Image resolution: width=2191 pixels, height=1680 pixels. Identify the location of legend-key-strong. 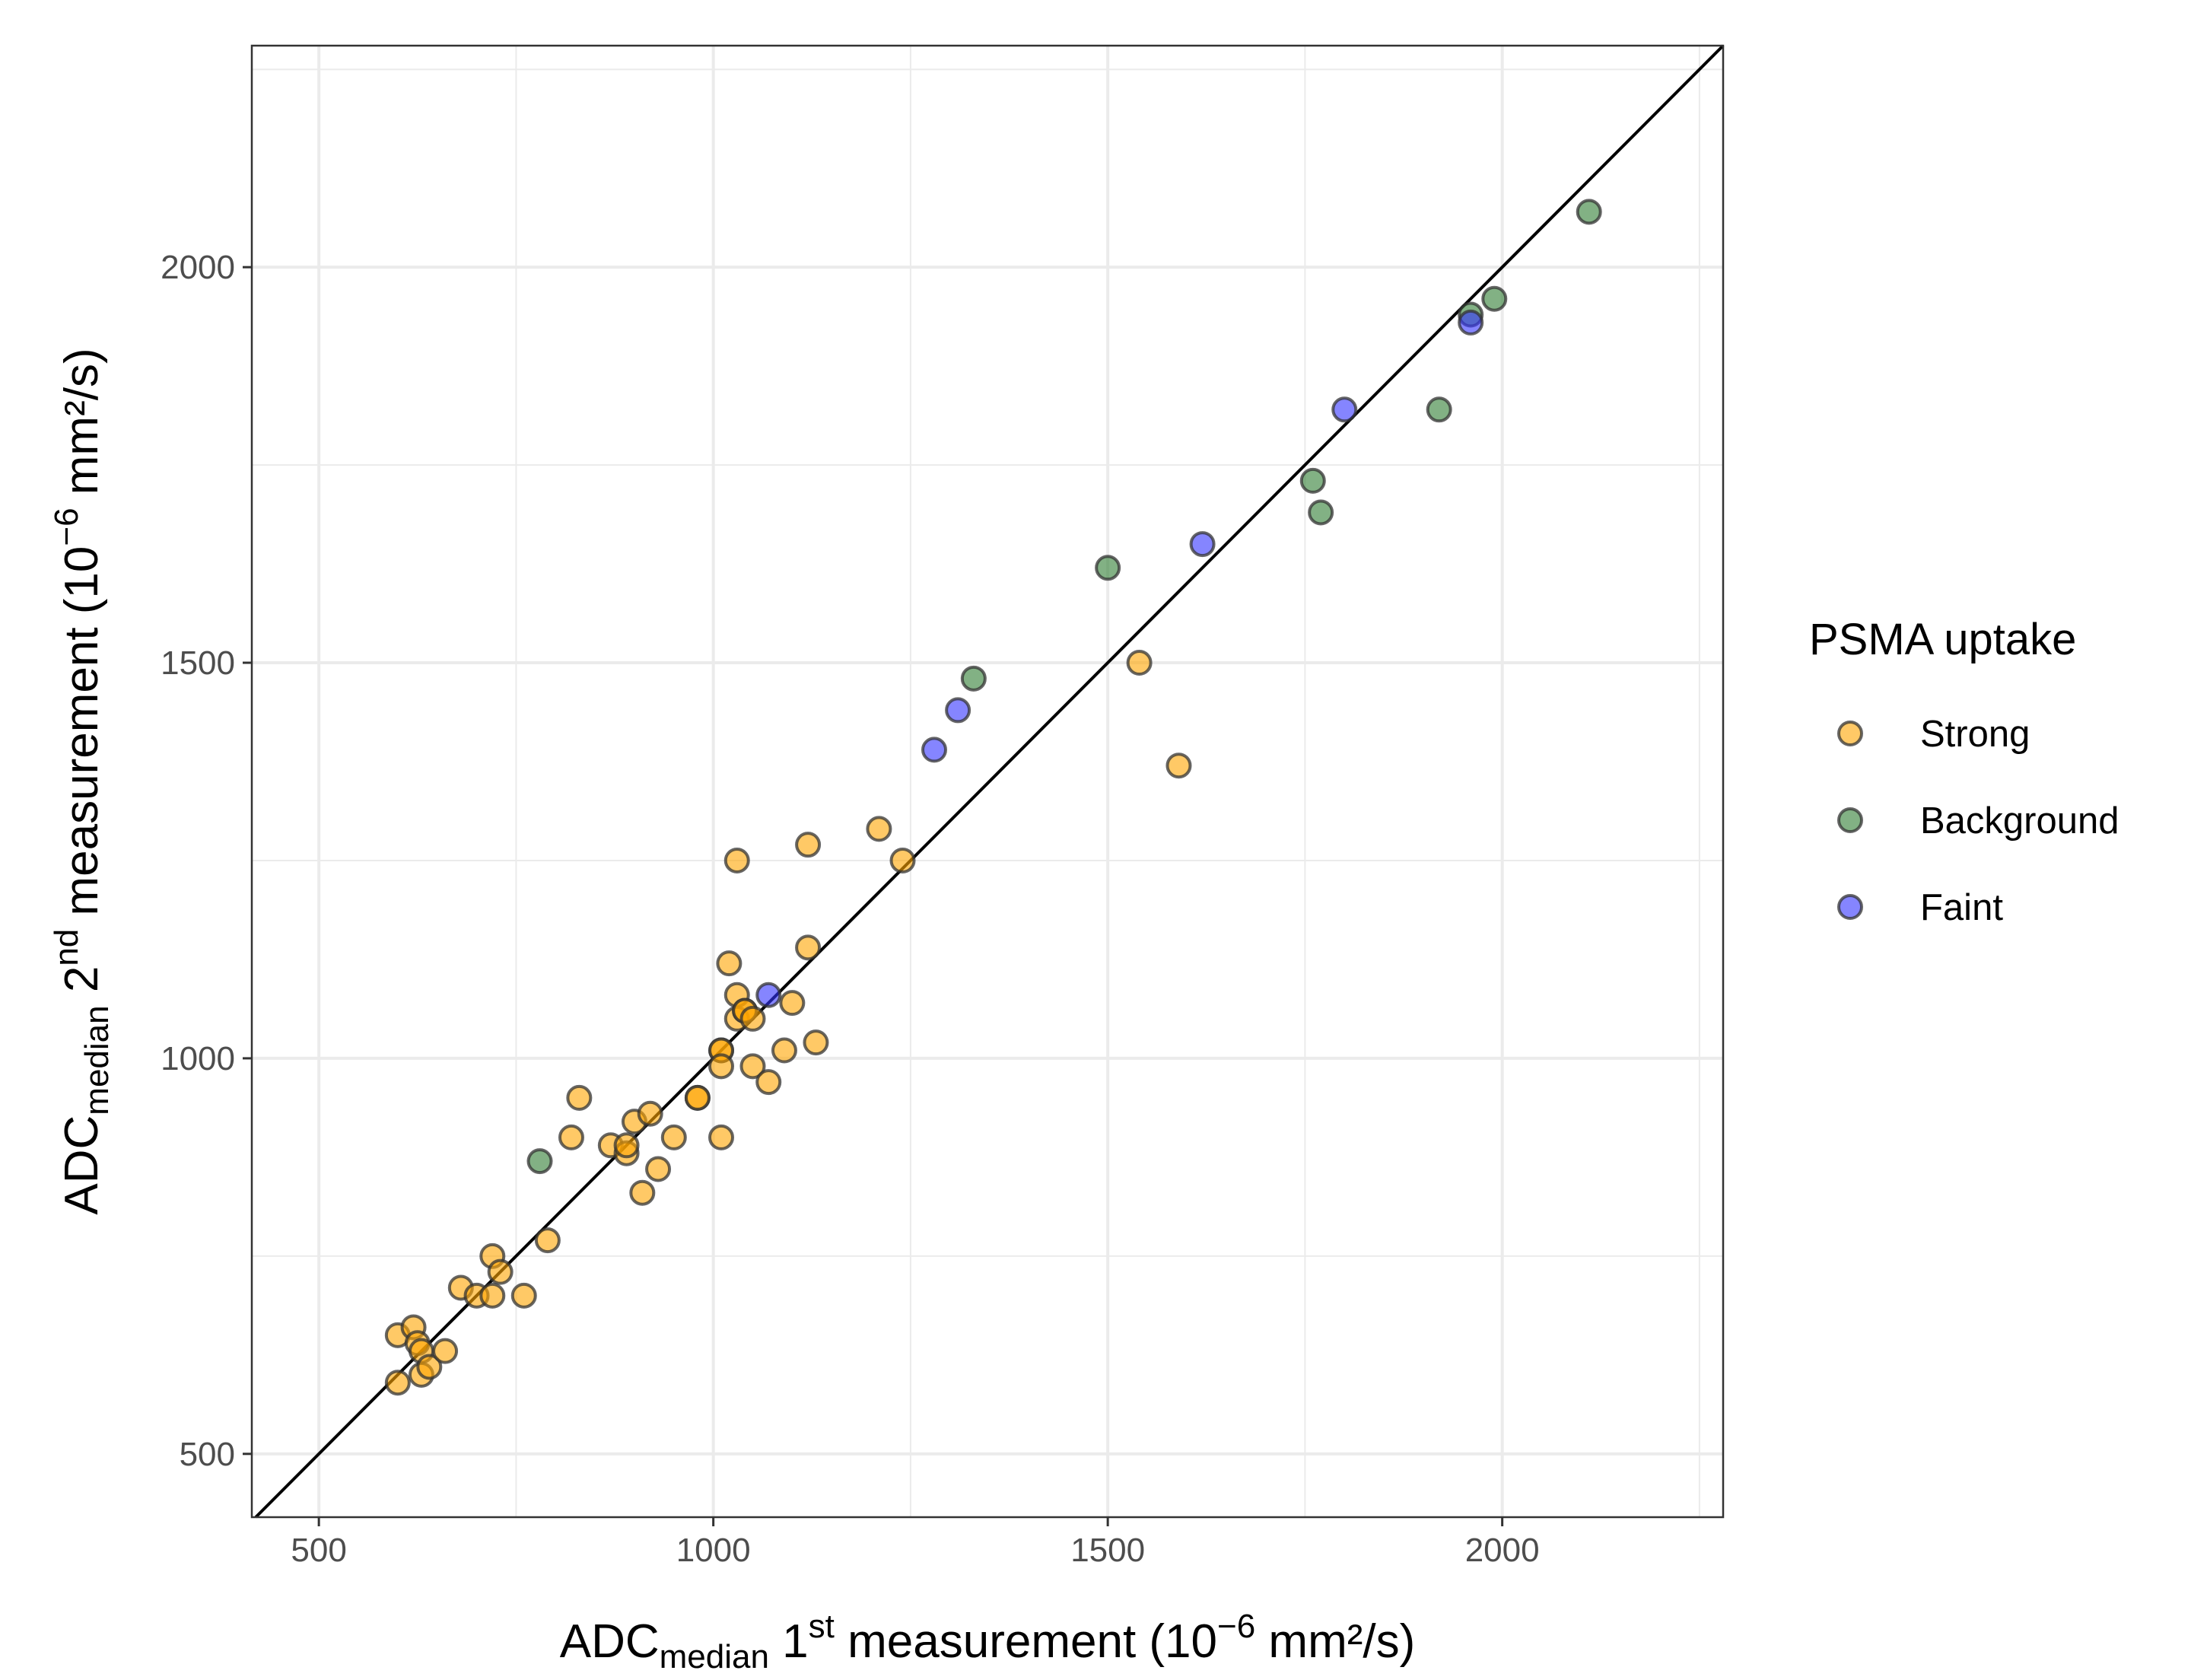
(1850, 734).